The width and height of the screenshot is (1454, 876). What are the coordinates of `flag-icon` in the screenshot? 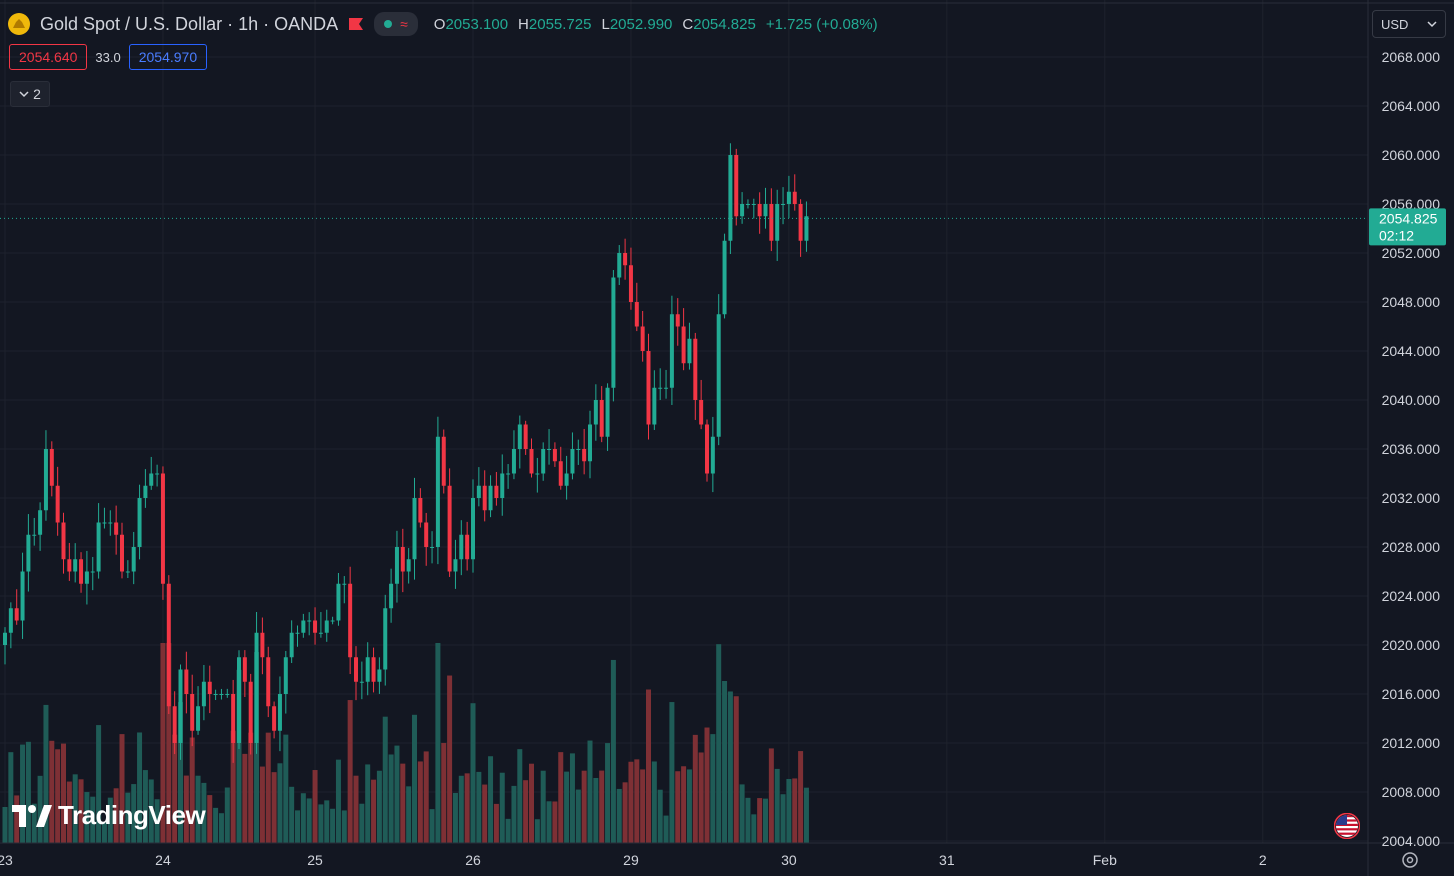 It's located at (356, 24).